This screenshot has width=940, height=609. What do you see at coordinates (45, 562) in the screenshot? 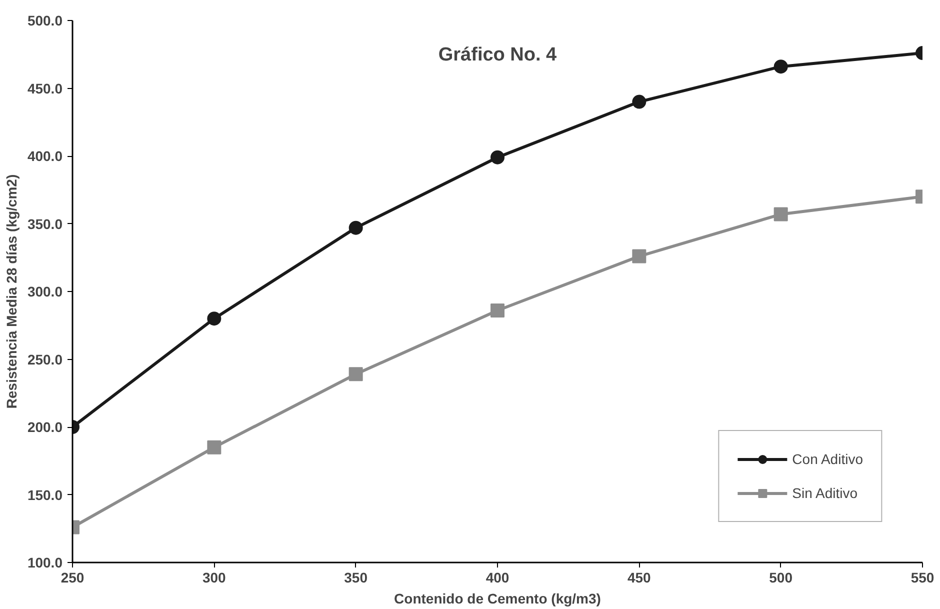
I see `y-tick-label: 100.0` at bounding box center [45, 562].